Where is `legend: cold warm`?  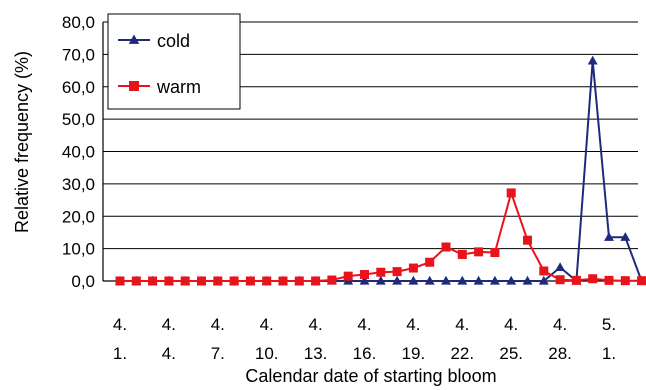
legend: cold warm is located at coordinates (174, 61).